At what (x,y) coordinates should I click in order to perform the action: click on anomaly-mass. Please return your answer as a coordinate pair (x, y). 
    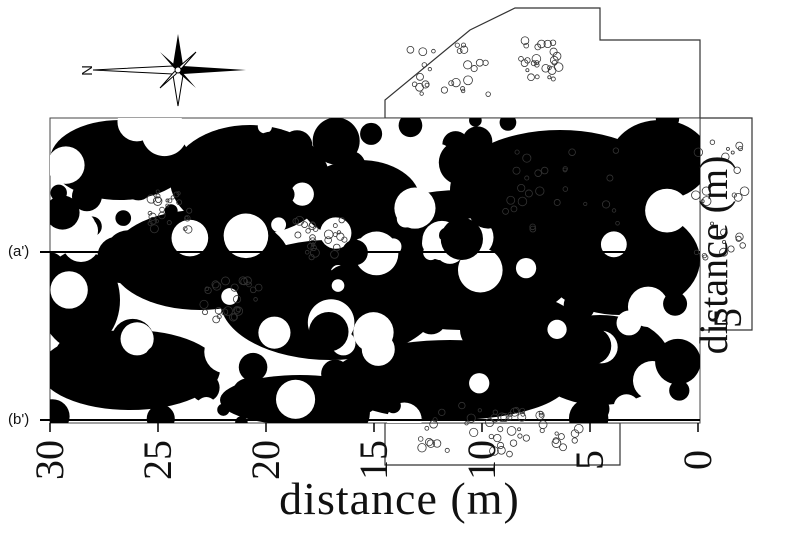
    Looking at the image, I should click on (520, 330).